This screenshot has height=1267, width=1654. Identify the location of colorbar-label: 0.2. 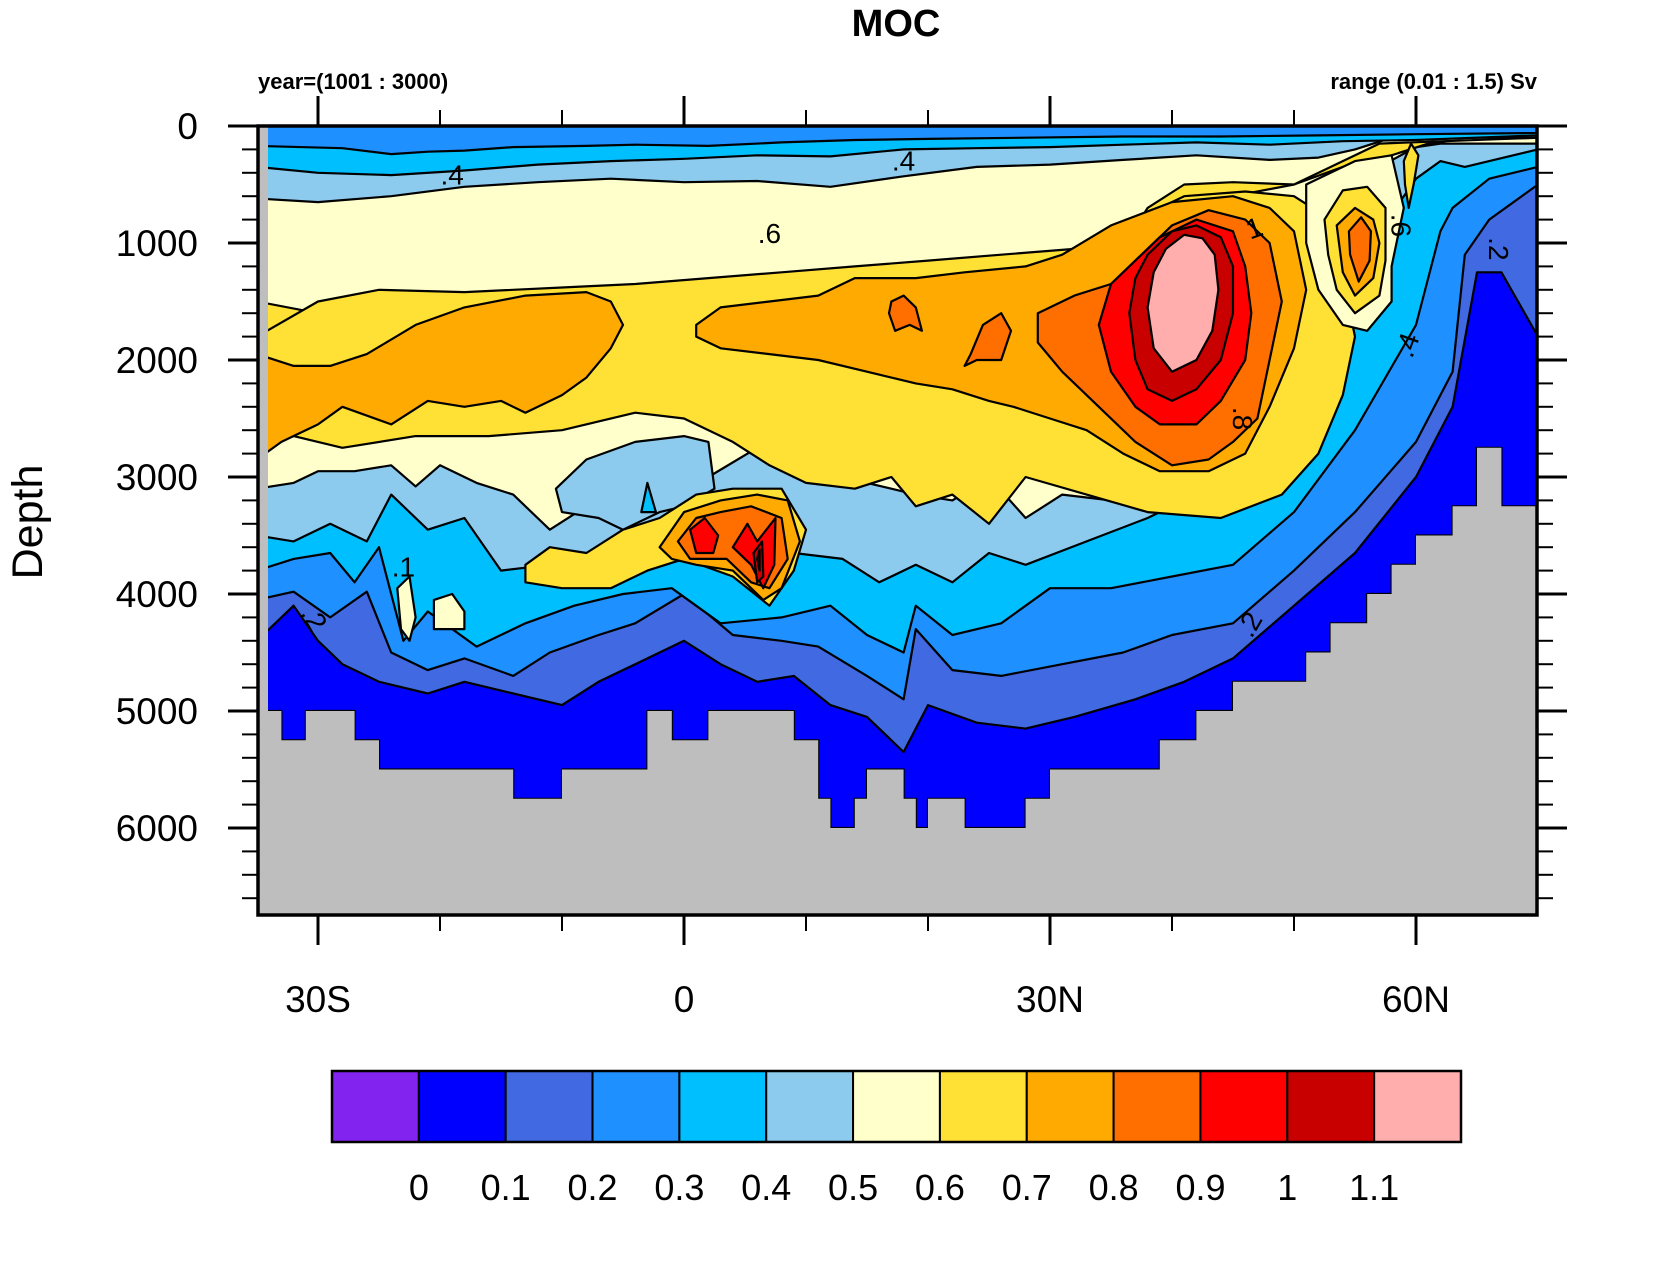
(593, 1187).